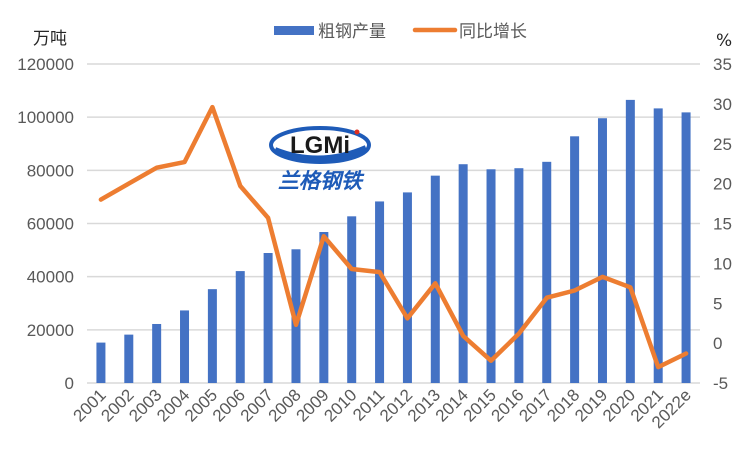 The width and height of the screenshot is (750, 460). I want to click on right-axis-tick-label: 30, so click(722, 104).